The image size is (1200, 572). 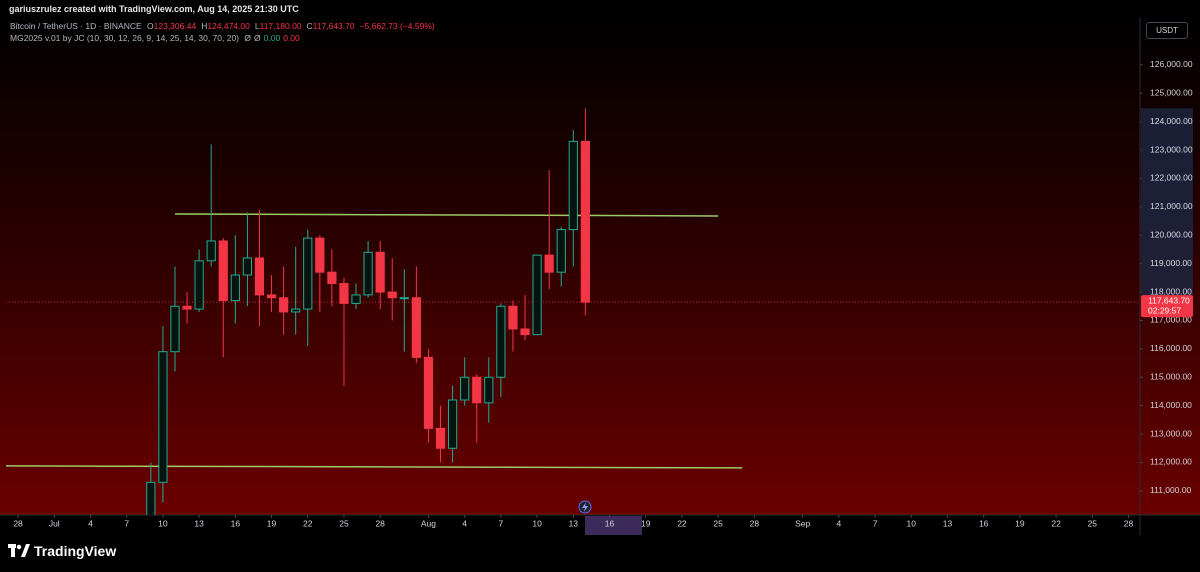 I want to click on y-tick-label: 120,000.00, so click(x=1171, y=235).